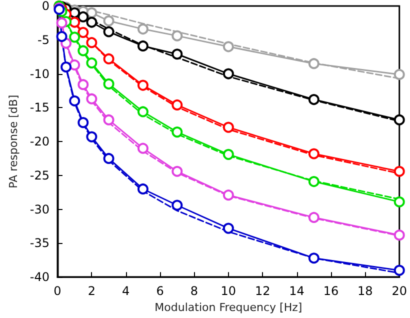 This screenshot has width=410, height=318. What do you see at coordinates (228, 291) in the screenshot?
I see `x-tick-label: 10` at bounding box center [228, 291].